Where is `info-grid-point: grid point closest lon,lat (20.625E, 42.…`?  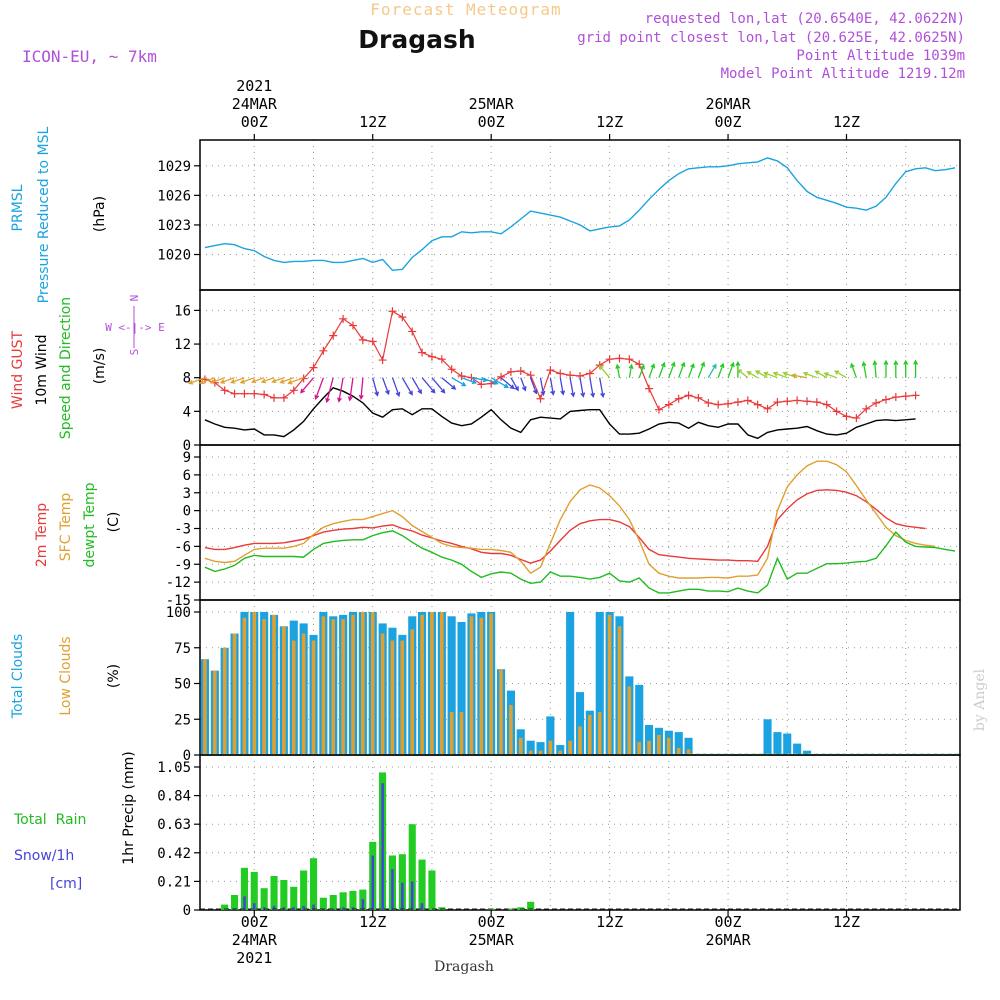
info-grid-point: grid point closest lon,lat (20.625E, 42.… is located at coordinates (771, 38).